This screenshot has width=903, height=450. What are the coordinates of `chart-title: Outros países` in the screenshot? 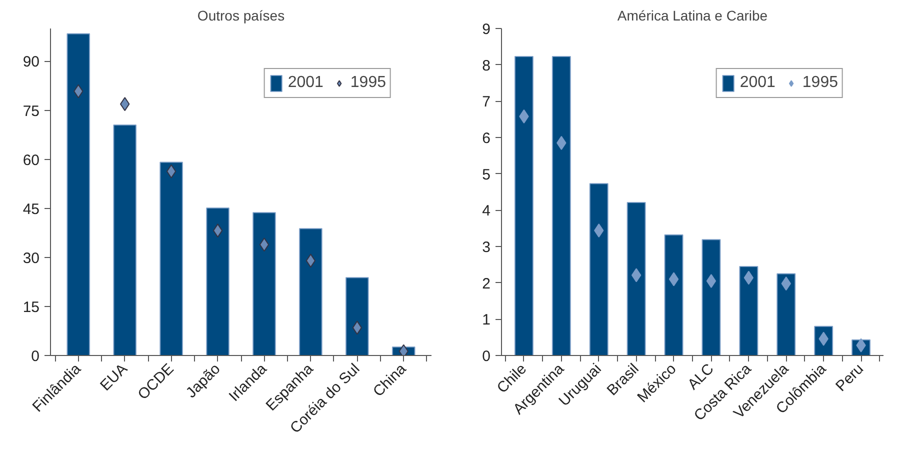 It's located at (241, 16).